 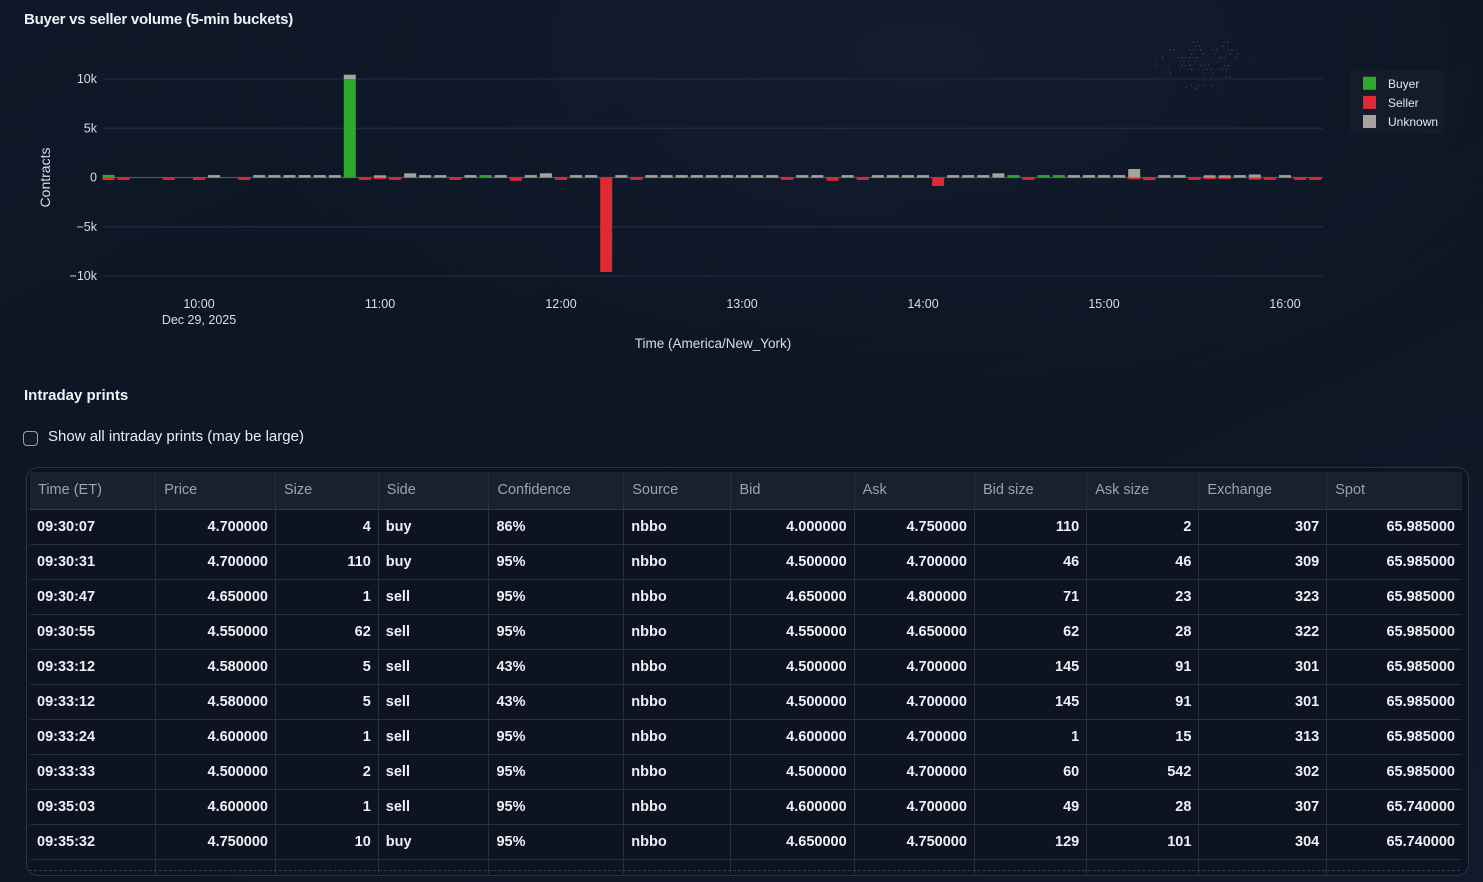 What do you see at coordinates (922, 304) in the screenshot?
I see `svg-text: 14:00` at bounding box center [922, 304].